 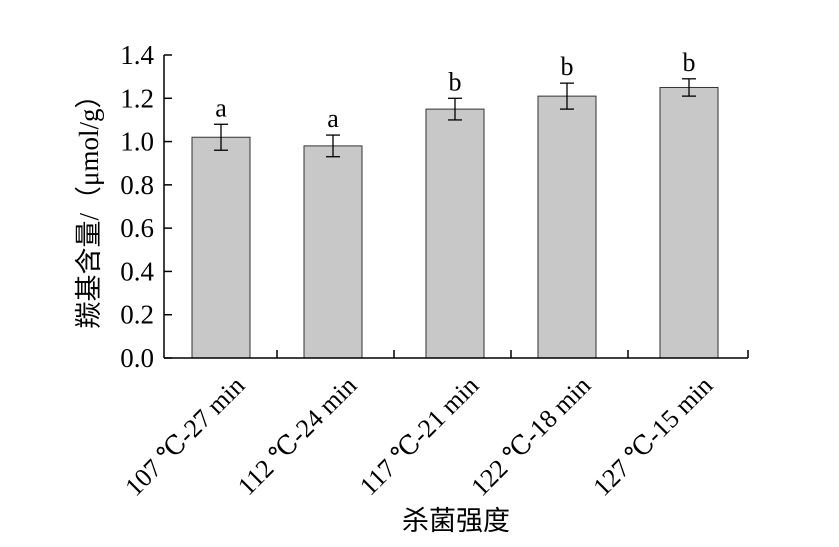 What do you see at coordinates (652, 436) in the screenshot?
I see `category-label: 127 ℃-15 min` at bounding box center [652, 436].